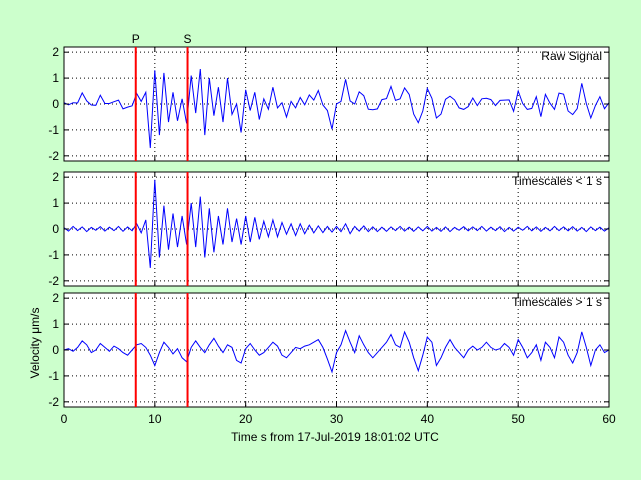  Describe the element at coordinates (335, 437) in the screenshot. I see `x-axis-label: Time s from 17-Jul-2019 18:01:02 UTC` at that location.